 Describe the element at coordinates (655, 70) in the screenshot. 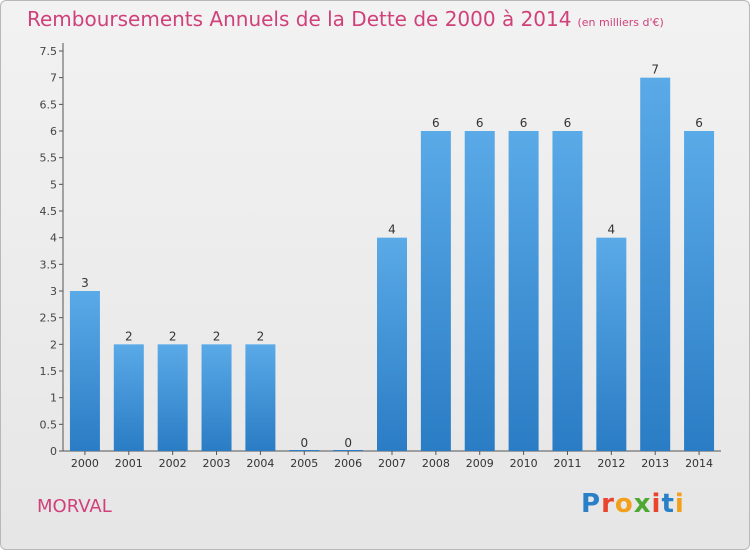

I see `data-label: 7` at that location.